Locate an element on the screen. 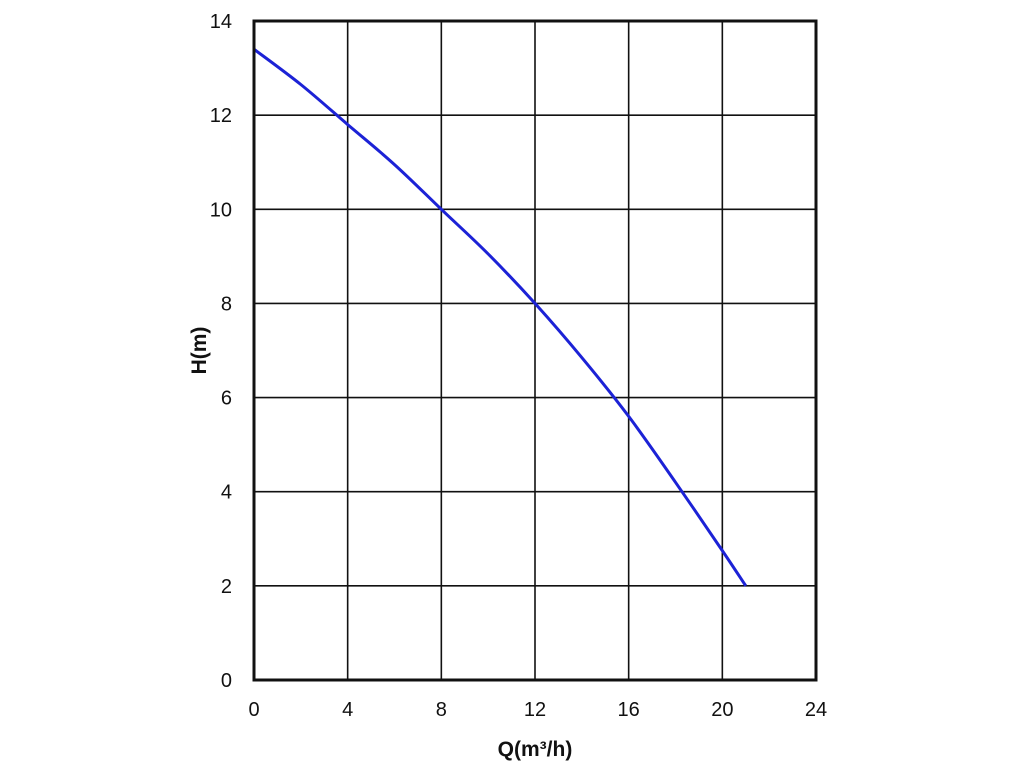 This screenshot has height=773, width=1024. y-tick-label: 12 is located at coordinates (221, 116).